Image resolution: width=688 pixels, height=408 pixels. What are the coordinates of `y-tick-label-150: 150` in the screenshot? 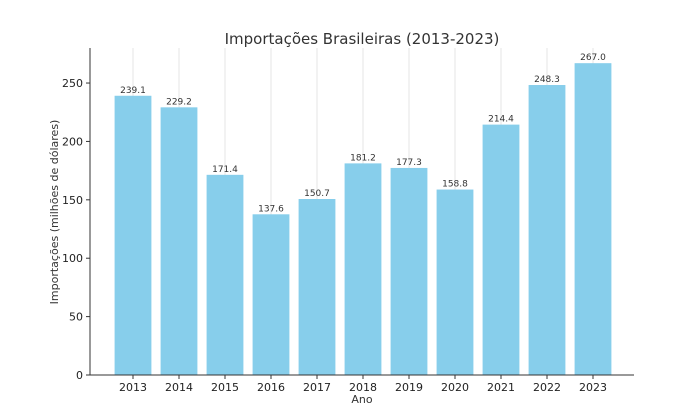 It's located at (72, 200).